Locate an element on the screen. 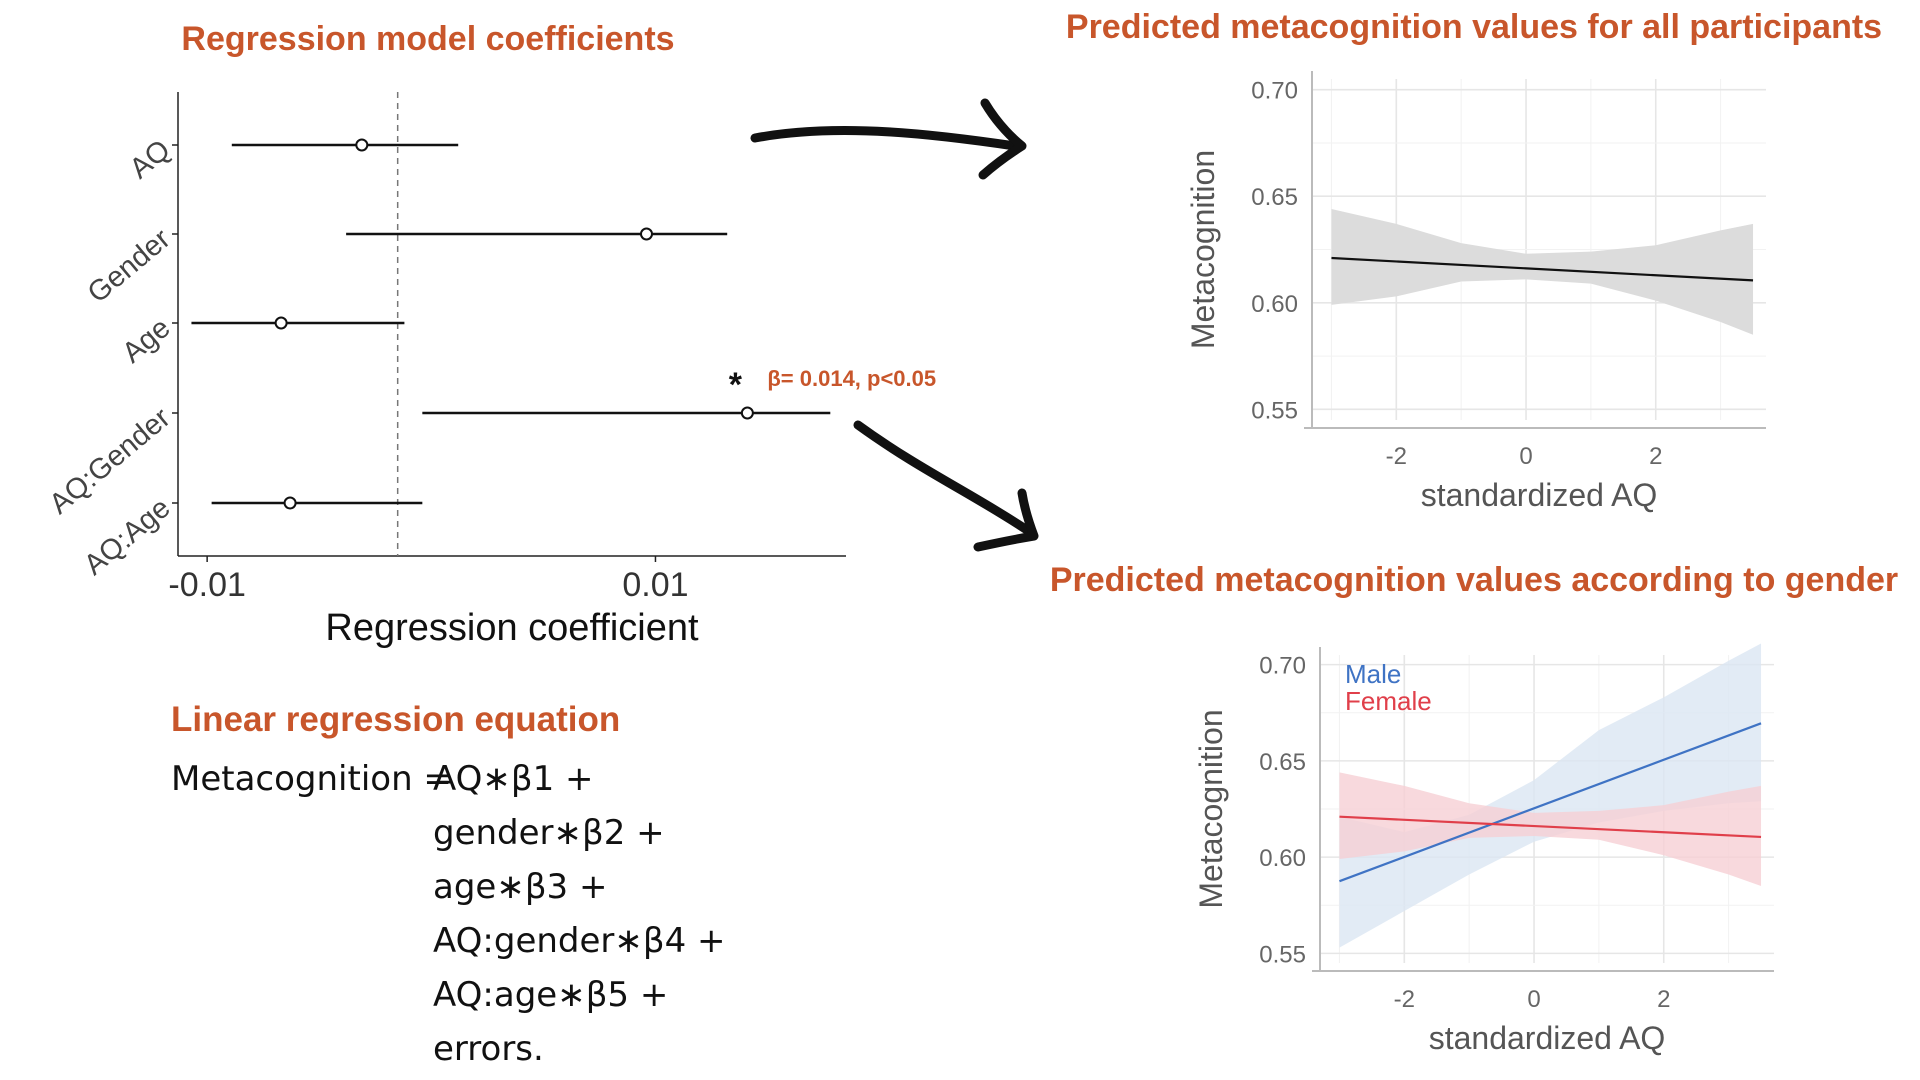 The width and height of the screenshot is (1920, 1080). y-tick-label: AQ:Age is located at coordinates (127, 537).